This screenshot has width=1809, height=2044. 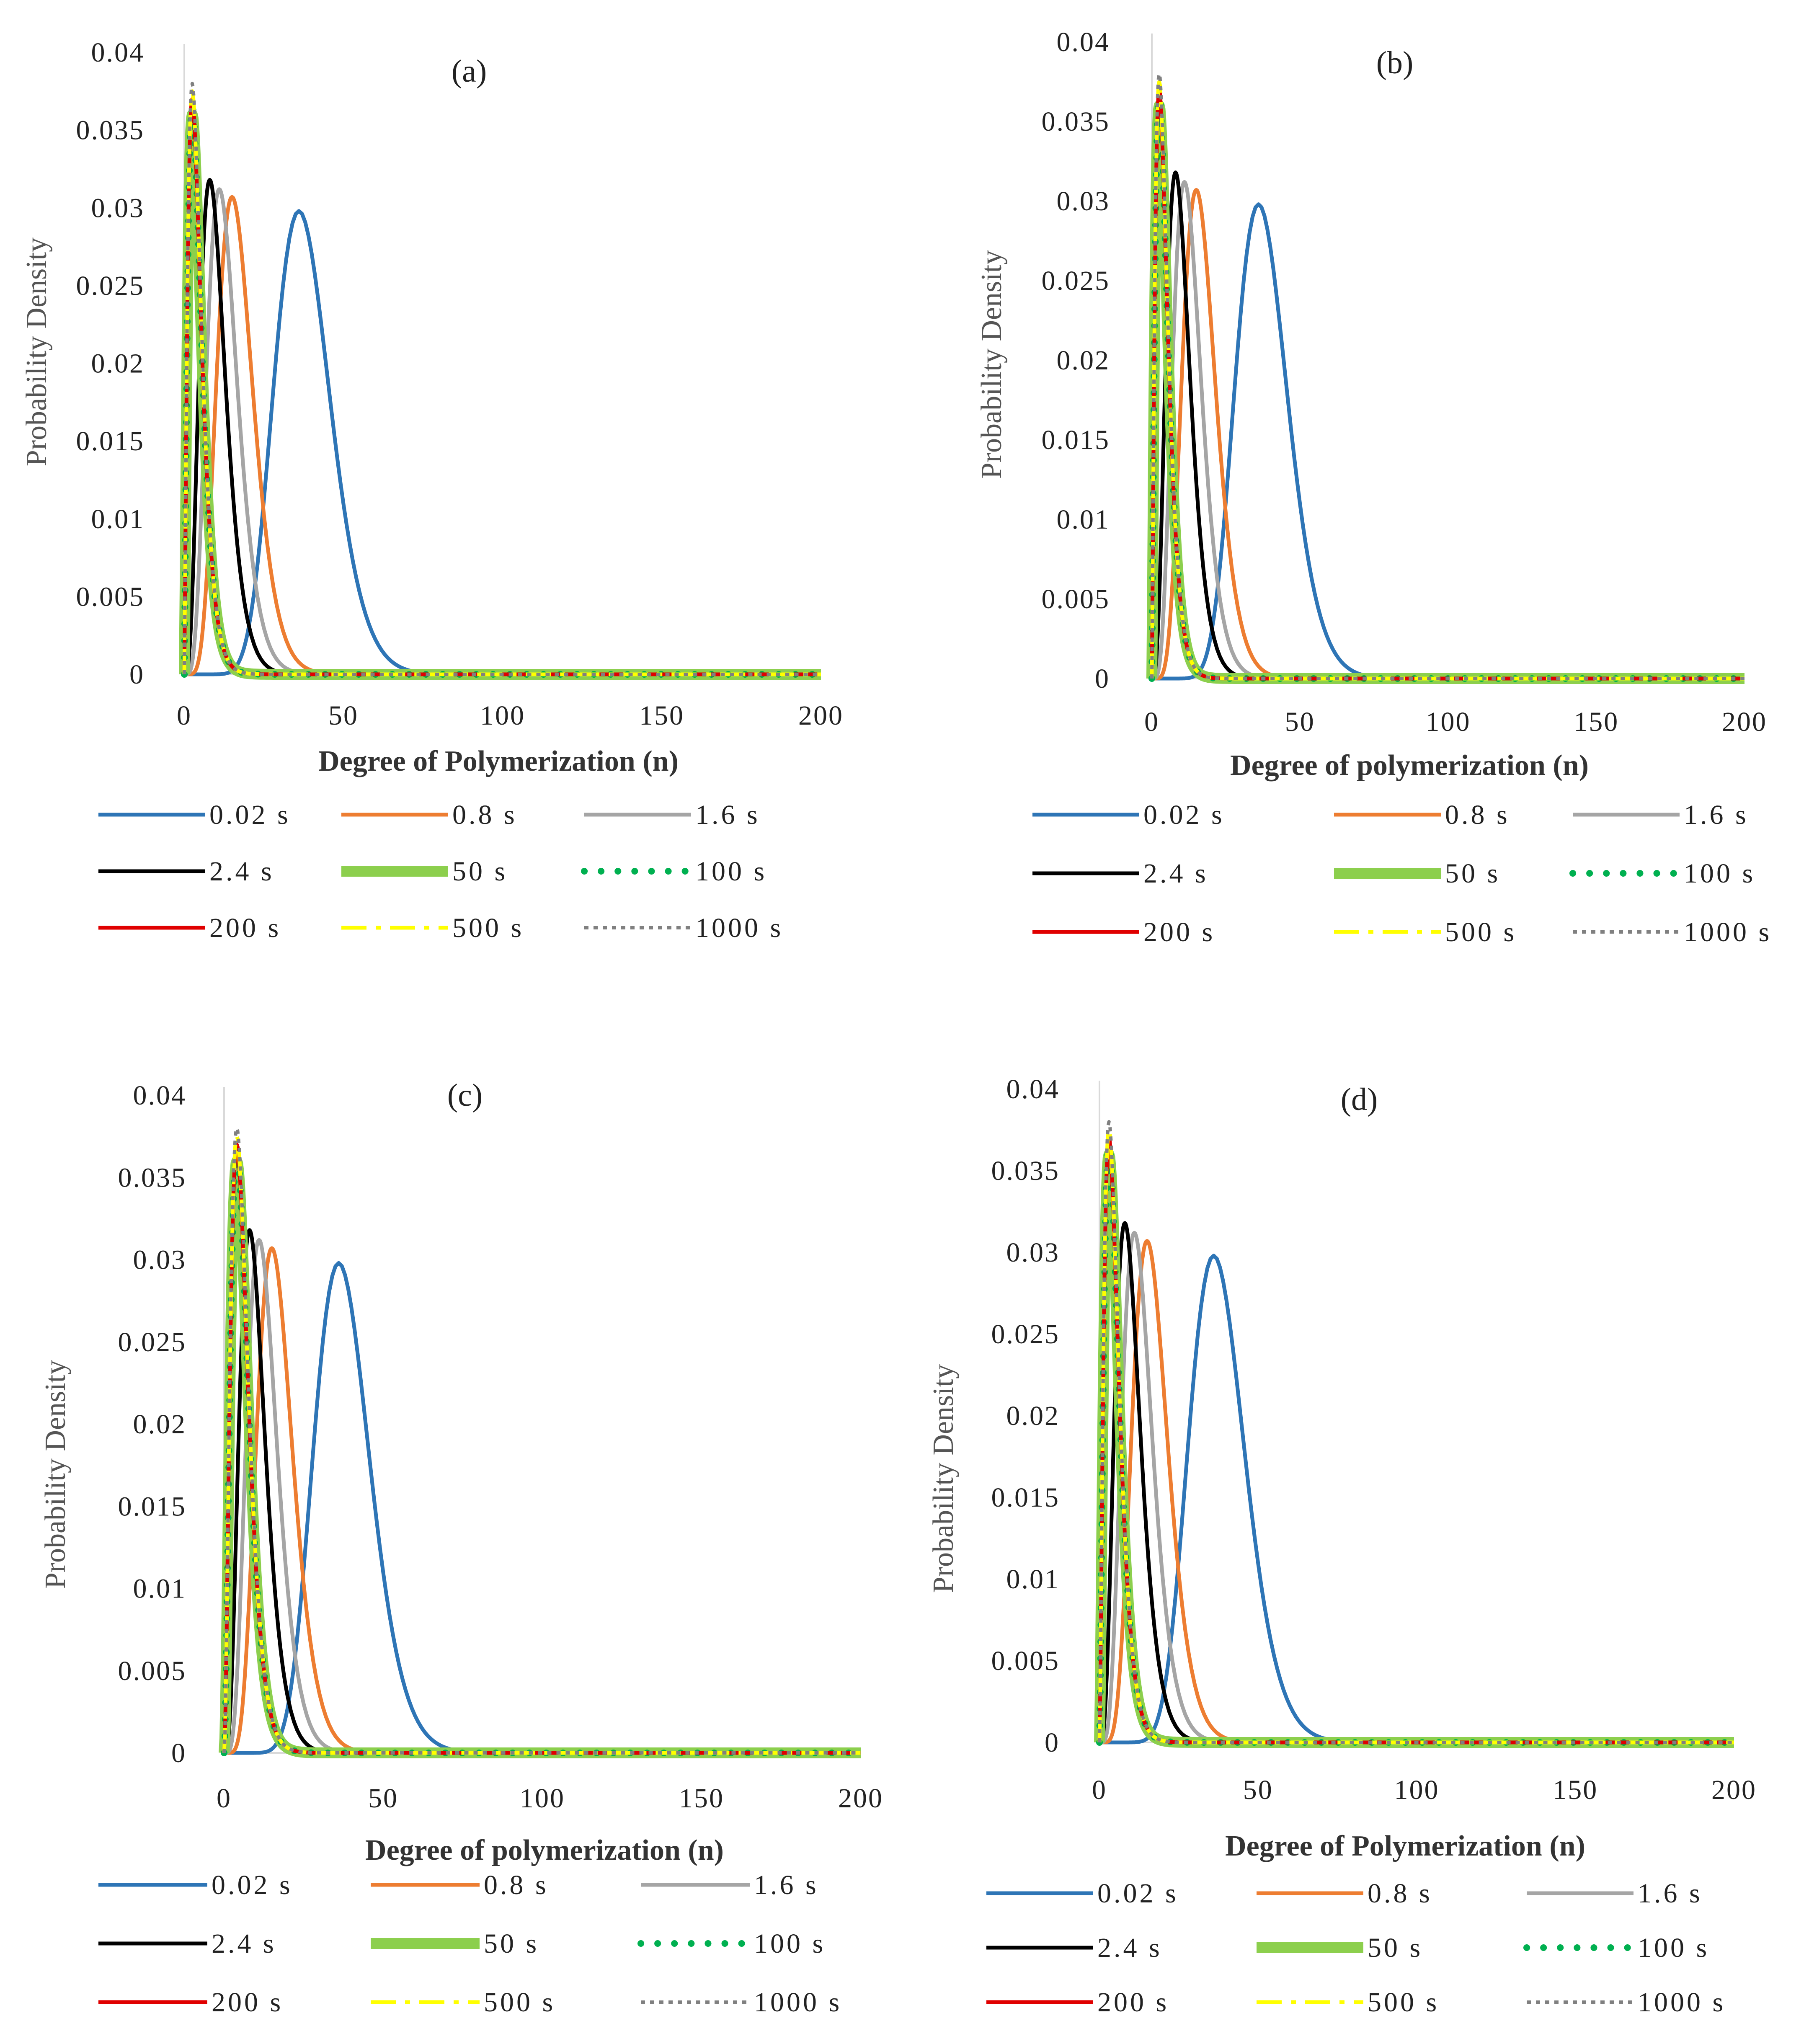 I want to click on chart-c-legend-label: 50 s, so click(x=511, y=1943).